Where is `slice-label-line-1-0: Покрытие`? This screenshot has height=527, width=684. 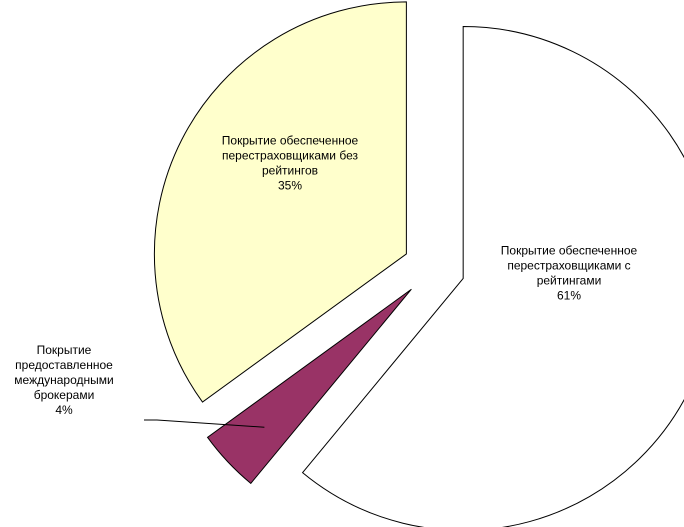
slice-label-line-1-0: Покрытие is located at coordinates (64, 350).